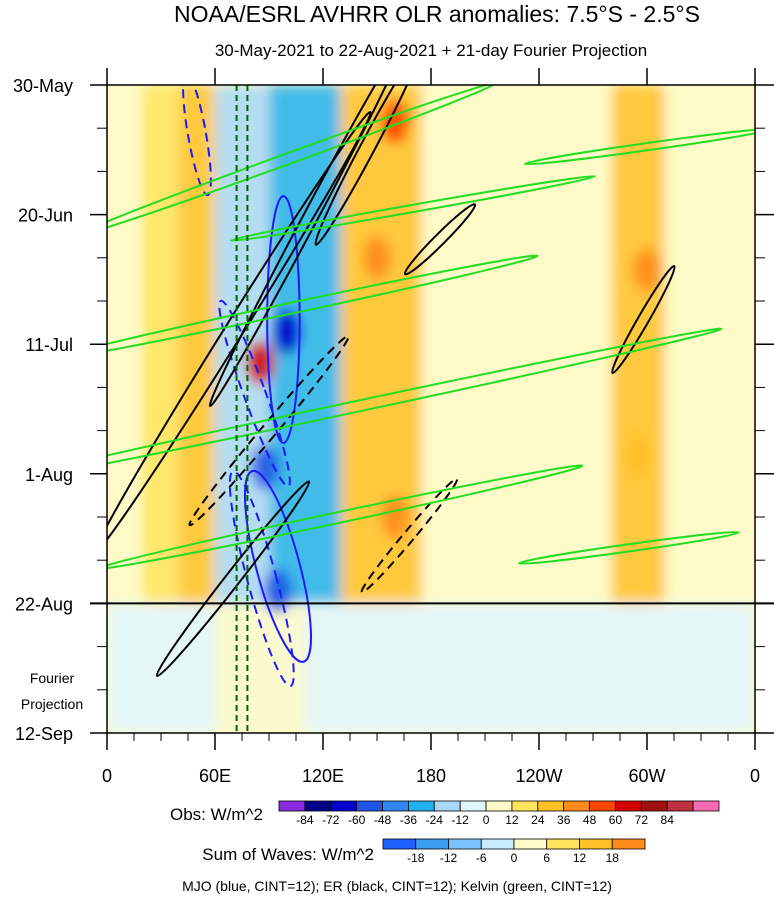 This screenshot has height=899, width=774. I want to click on waves-legend-level-4: 6, so click(546, 858).